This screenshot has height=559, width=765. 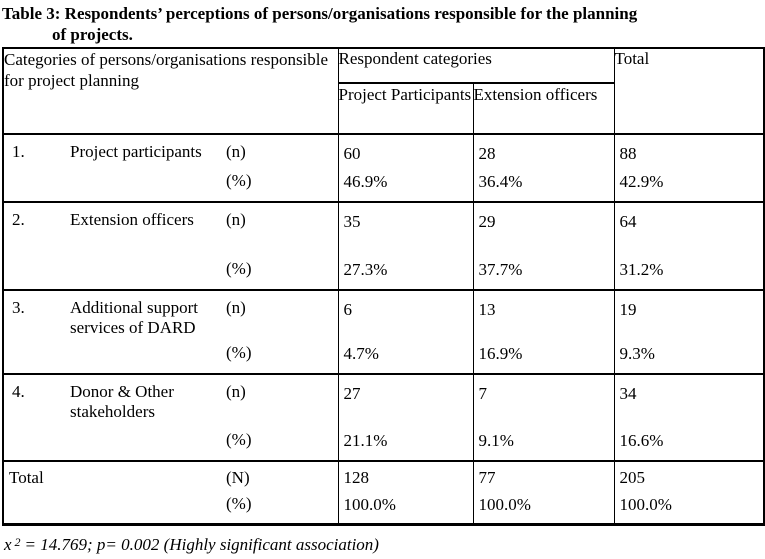 What do you see at coordinates (543, 332) in the screenshot?
I see `eo-value-cell: 13 16.9%` at bounding box center [543, 332].